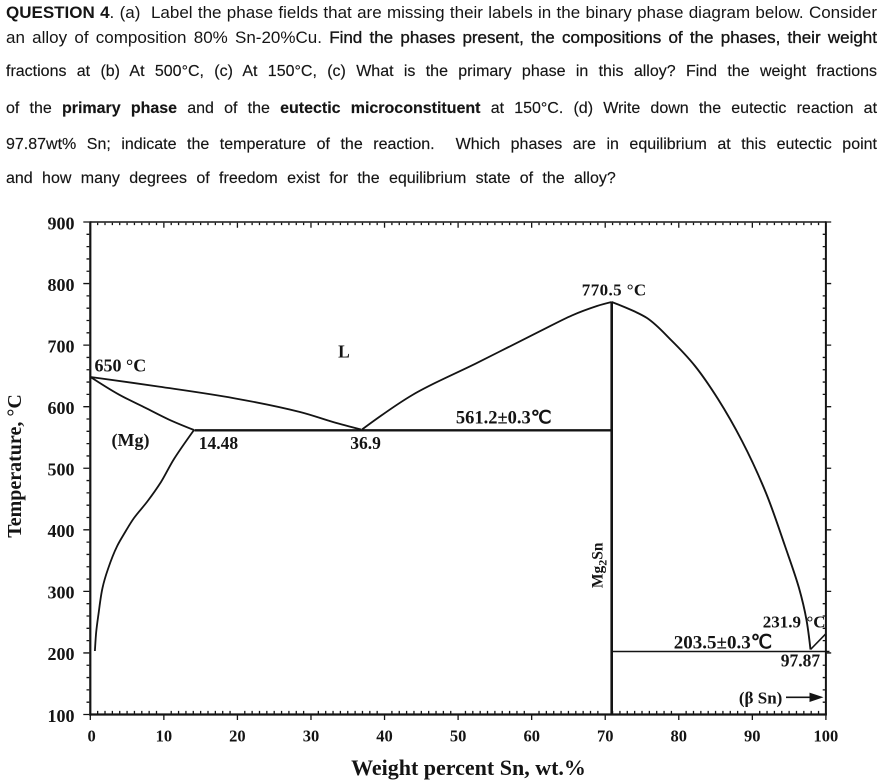 The width and height of the screenshot is (883, 782). What do you see at coordinates (91, 735) in the screenshot?
I see `svg-text: 0` at bounding box center [91, 735].